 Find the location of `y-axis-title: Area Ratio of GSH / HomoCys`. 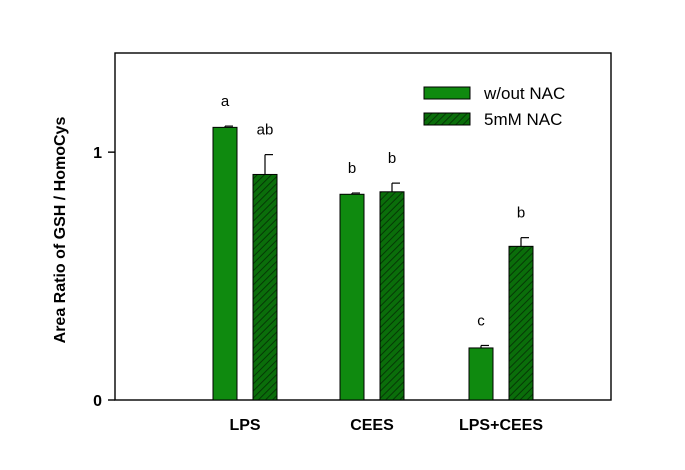

y-axis-title: Area Ratio of GSH / HomoCys is located at coordinates (60, 230).